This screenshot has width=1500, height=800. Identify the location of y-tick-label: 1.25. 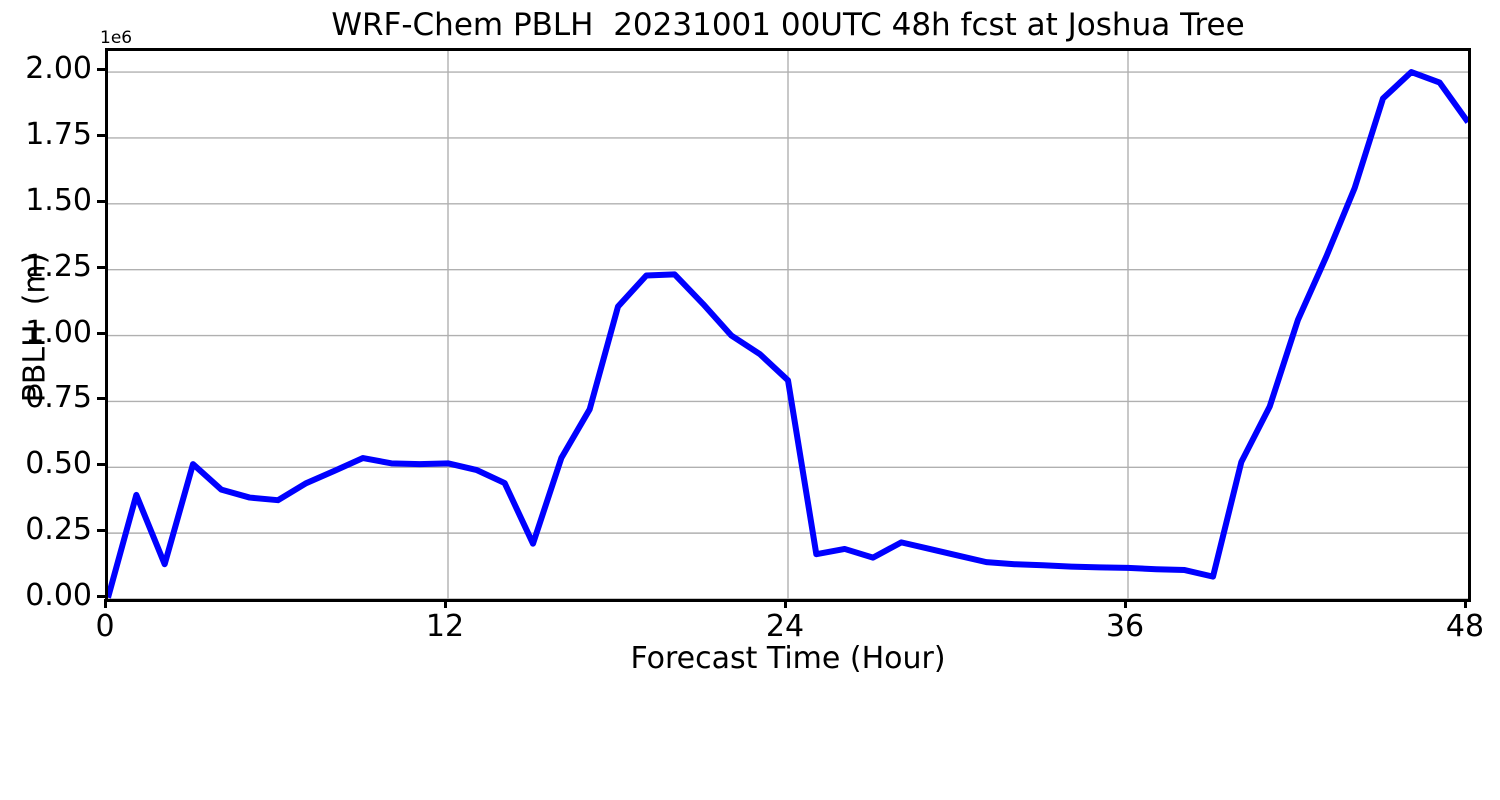
(58, 266).